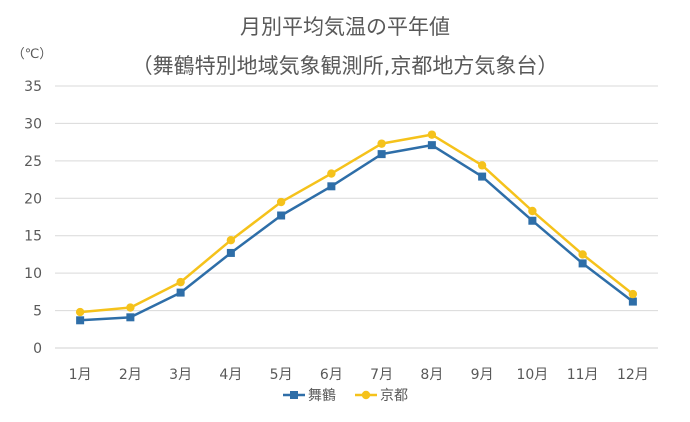 This screenshot has width=690, height=422. I want to click on y-tick-label: 10, so click(33, 274).